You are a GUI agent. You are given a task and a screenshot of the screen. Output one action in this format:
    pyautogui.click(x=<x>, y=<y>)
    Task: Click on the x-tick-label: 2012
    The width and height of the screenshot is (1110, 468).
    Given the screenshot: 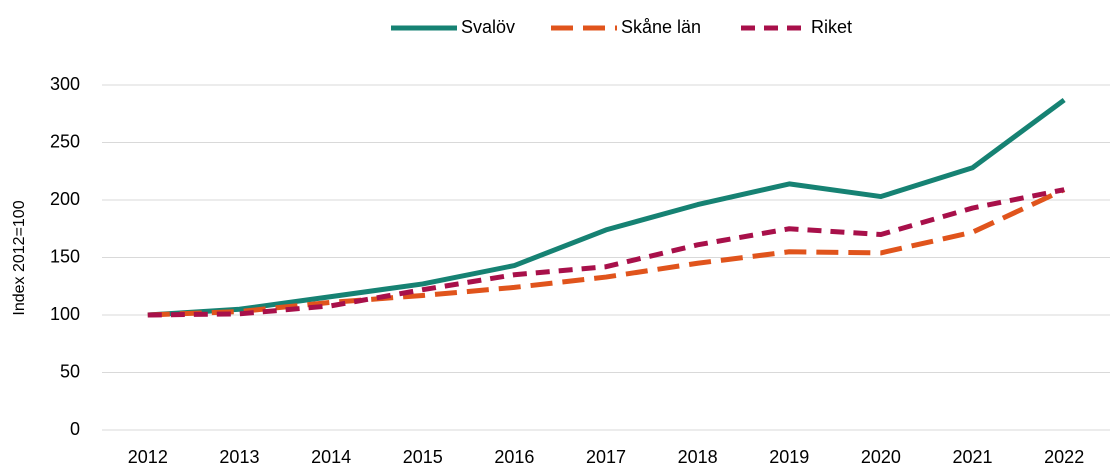 What is the action you would take?
    pyautogui.click(x=148, y=457)
    